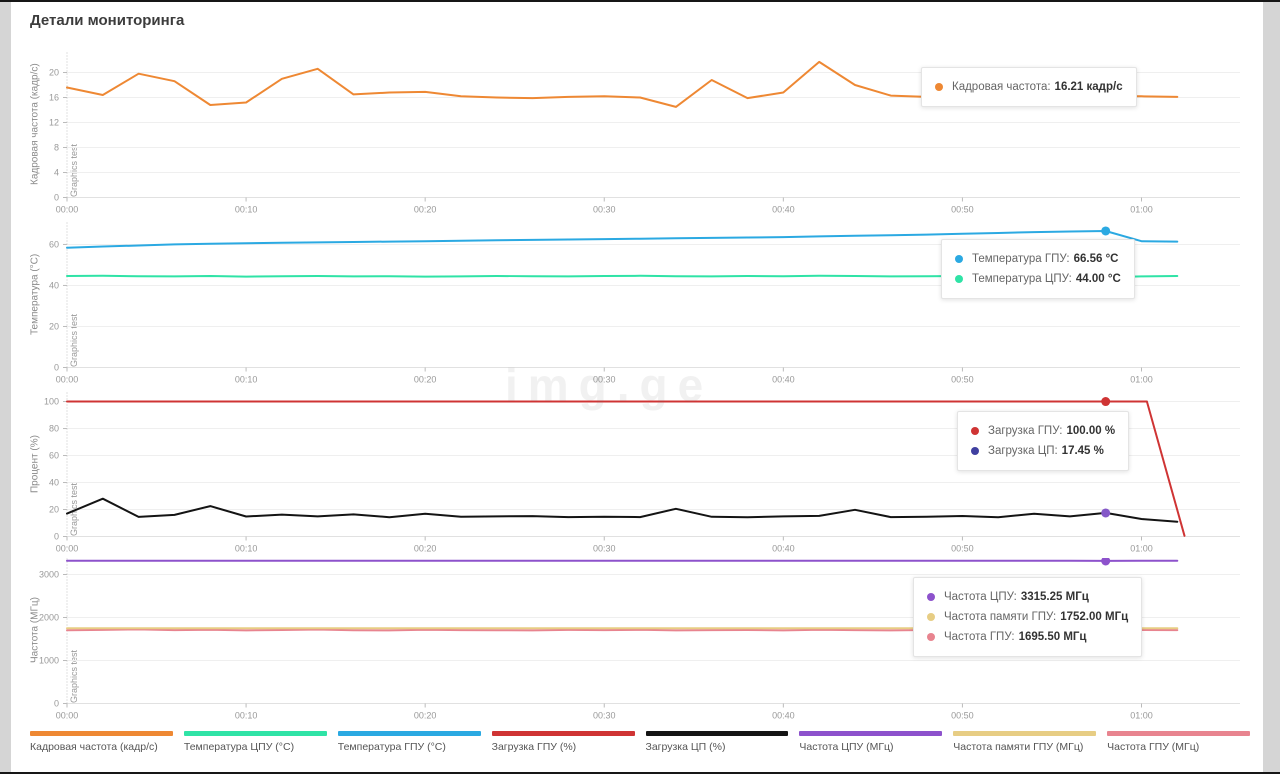 This screenshot has width=1280, height=774. What do you see at coordinates (54, 123) in the screenshot?
I see `y-tick-label: 12` at bounding box center [54, 123].